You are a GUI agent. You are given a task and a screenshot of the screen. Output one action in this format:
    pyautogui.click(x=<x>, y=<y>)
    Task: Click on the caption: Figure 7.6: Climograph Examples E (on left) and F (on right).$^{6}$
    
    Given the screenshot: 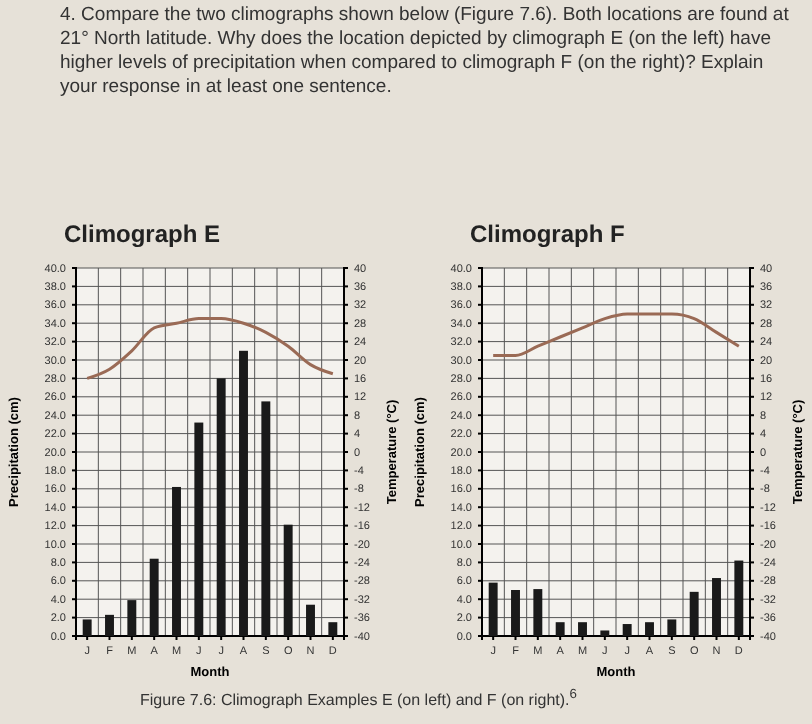 What is the action you would take?
    pyautogui.click(x=358, y=699)
    